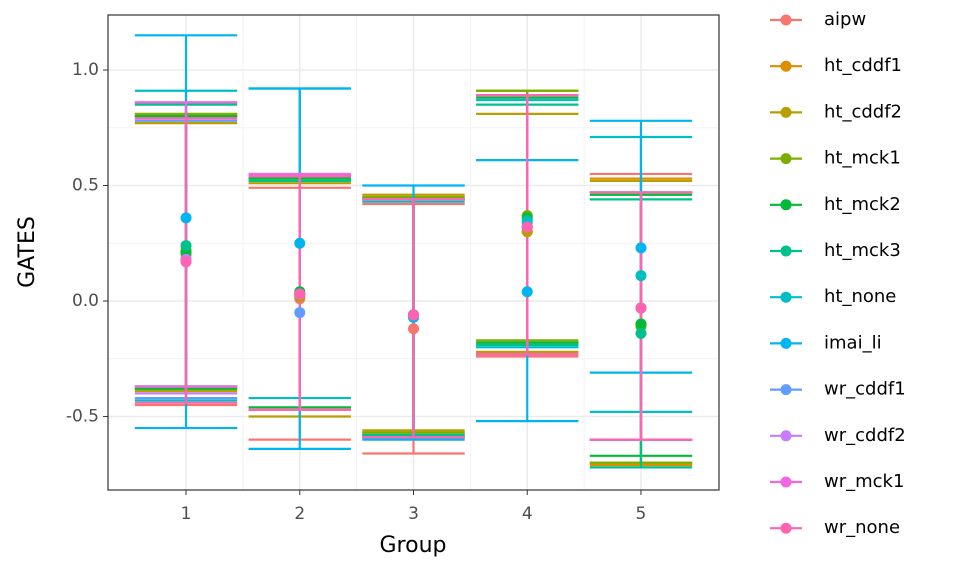 The height and width of the screenshot is (576, 960). What do you see at coordinates (27, 252) in the screenshot?
I see `y-axis-title: GATES` at bounding box center [27, 252].